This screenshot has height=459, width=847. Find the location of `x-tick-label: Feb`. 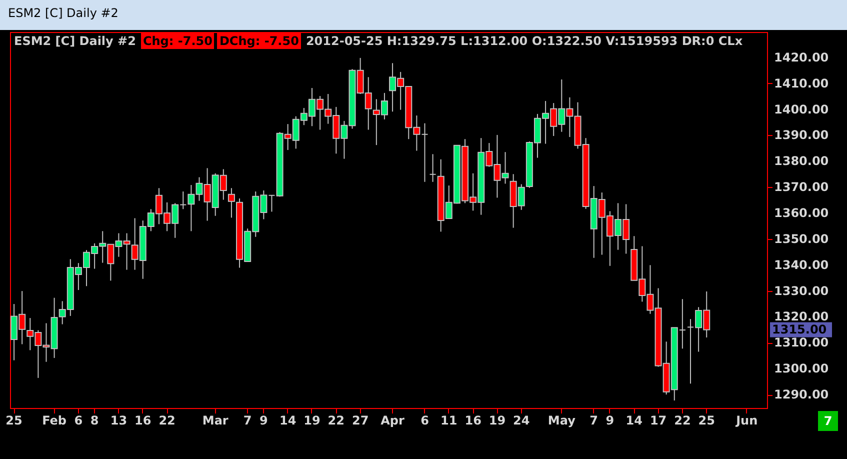

x-tick-label: Feb is located at coordinates (54, 421).